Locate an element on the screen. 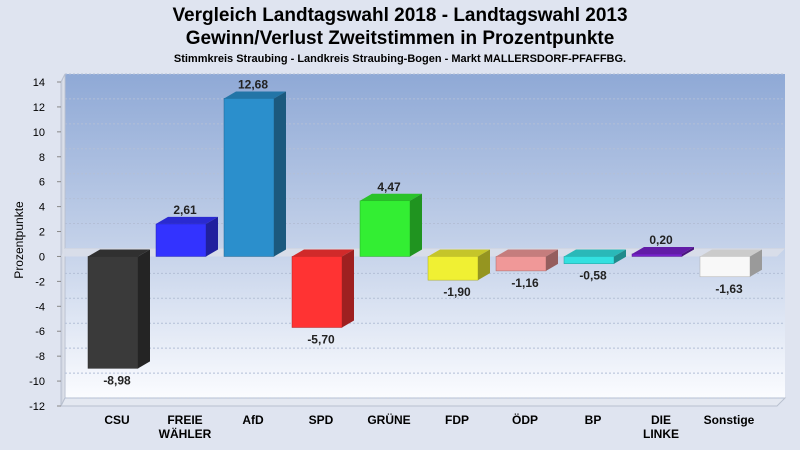  x-category-label: LINKE is located at coordinates (661, 434).